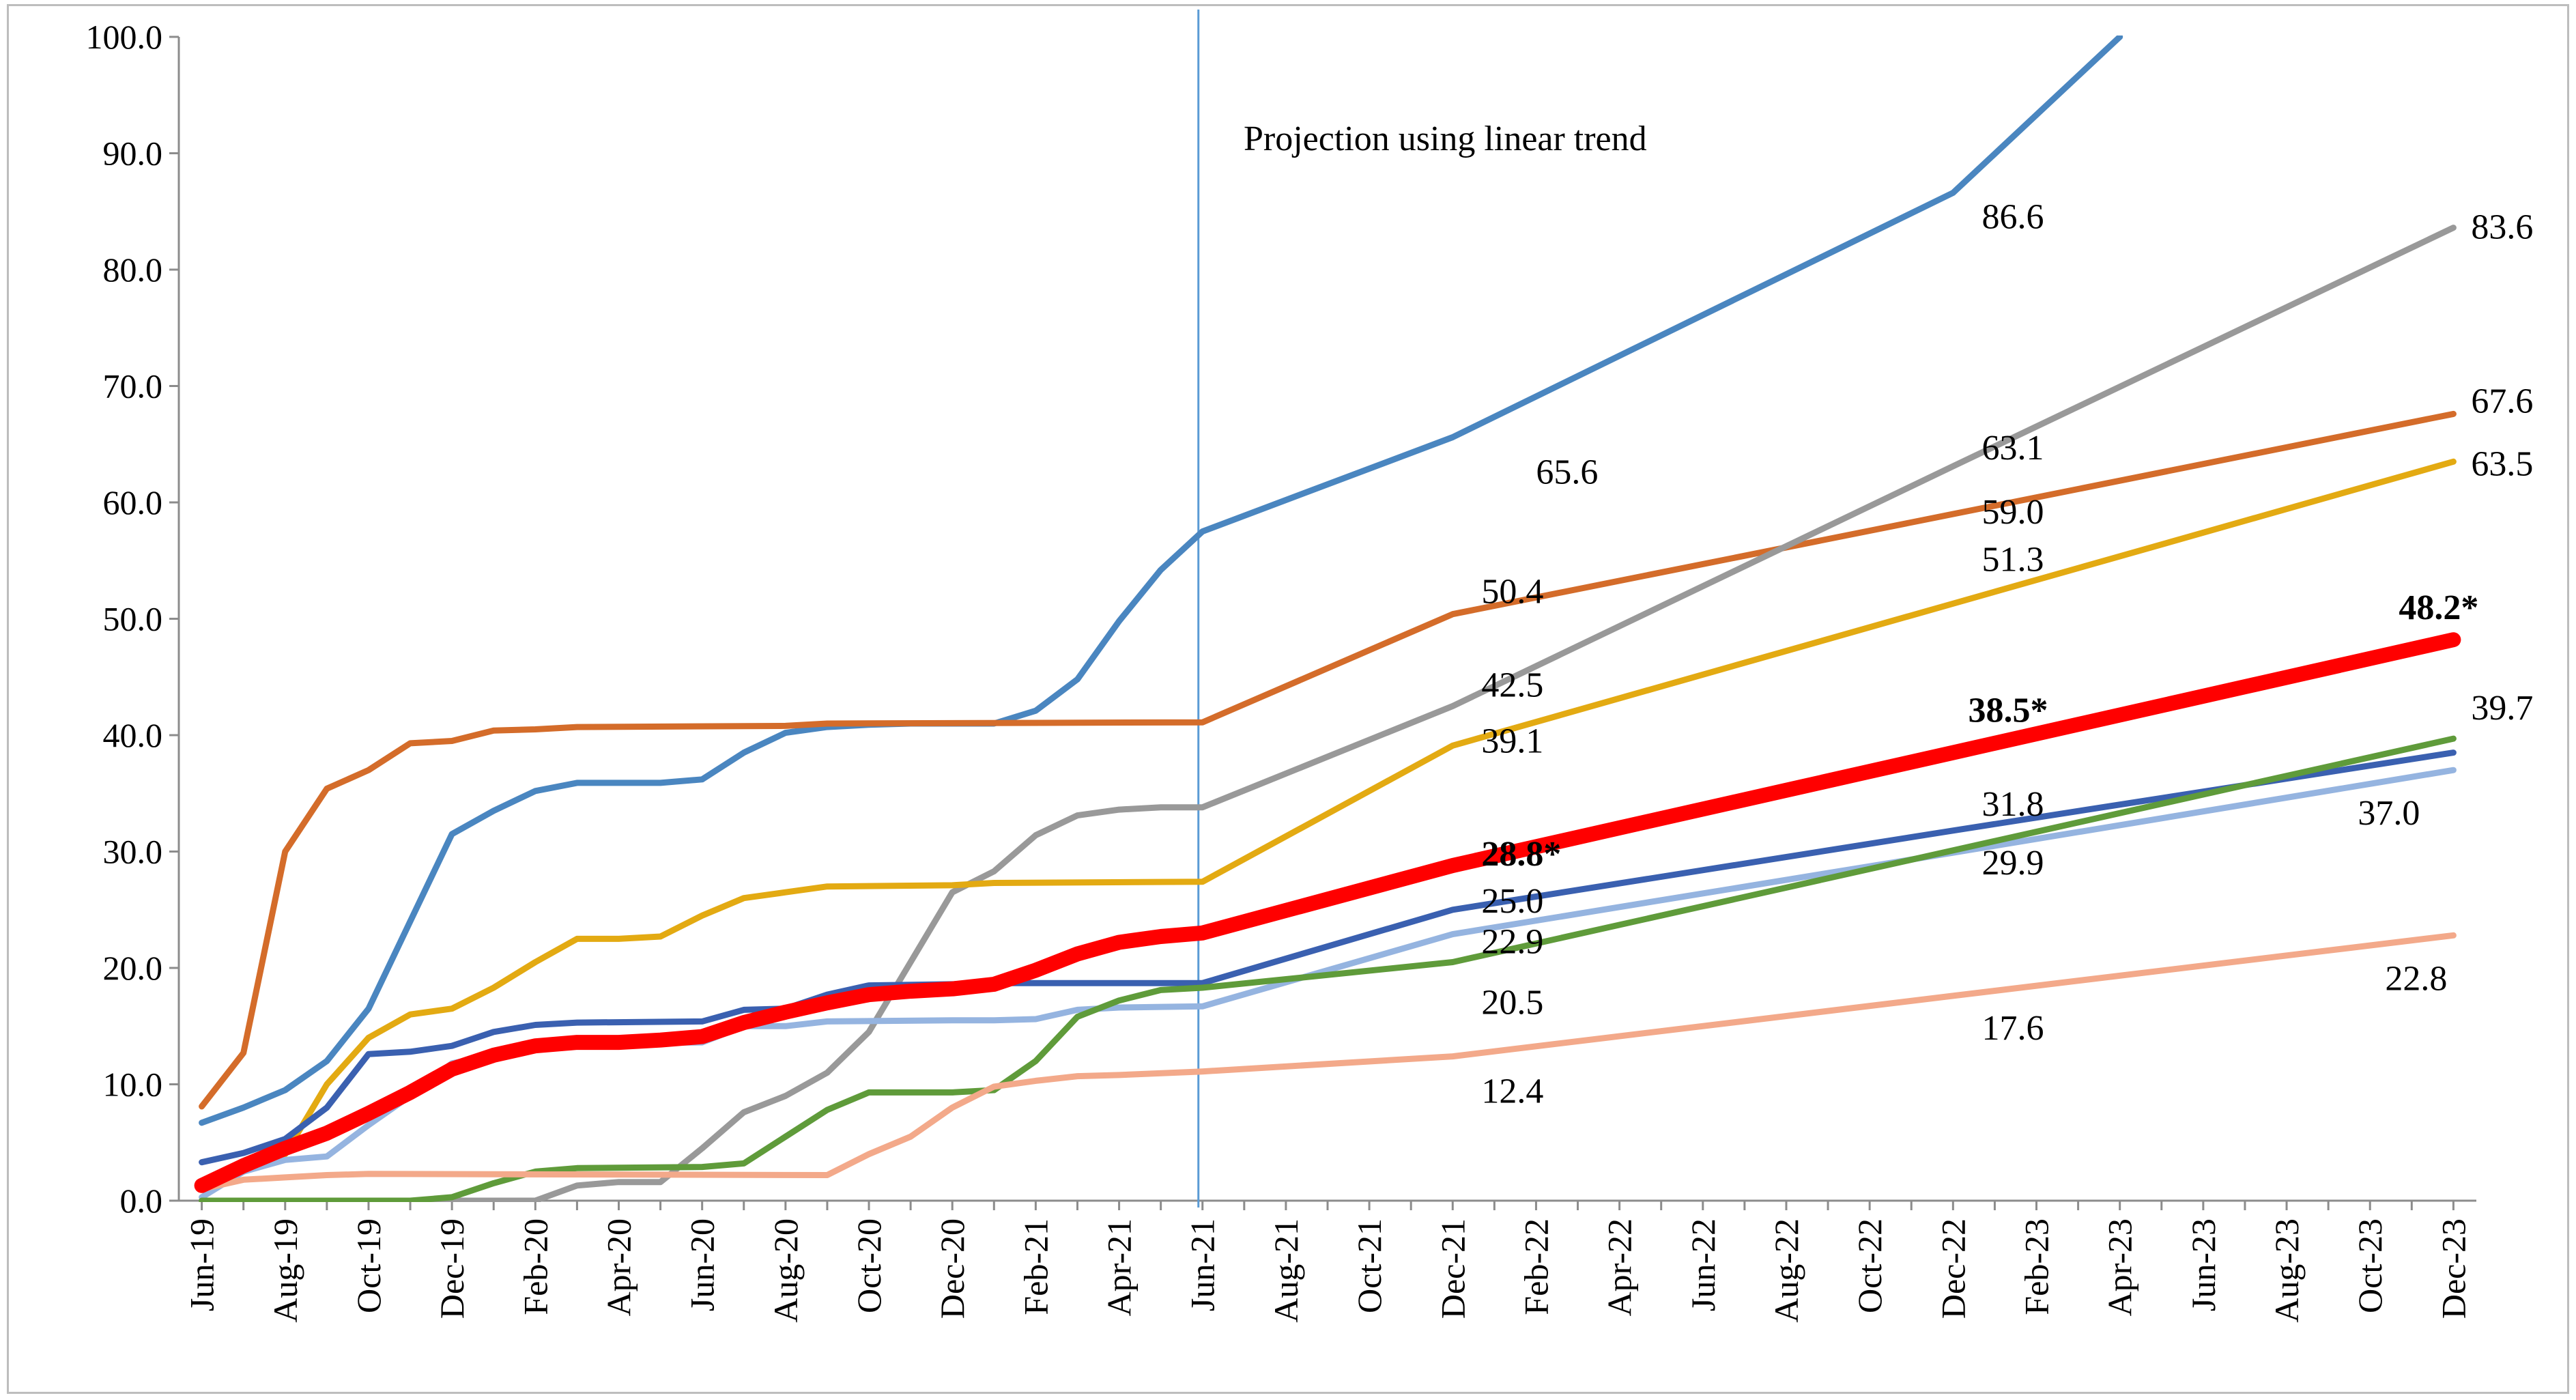 This screenshot has height=1400, width=2576. I want to click on x-tick-label: Apr-20, so click(618, 1267).